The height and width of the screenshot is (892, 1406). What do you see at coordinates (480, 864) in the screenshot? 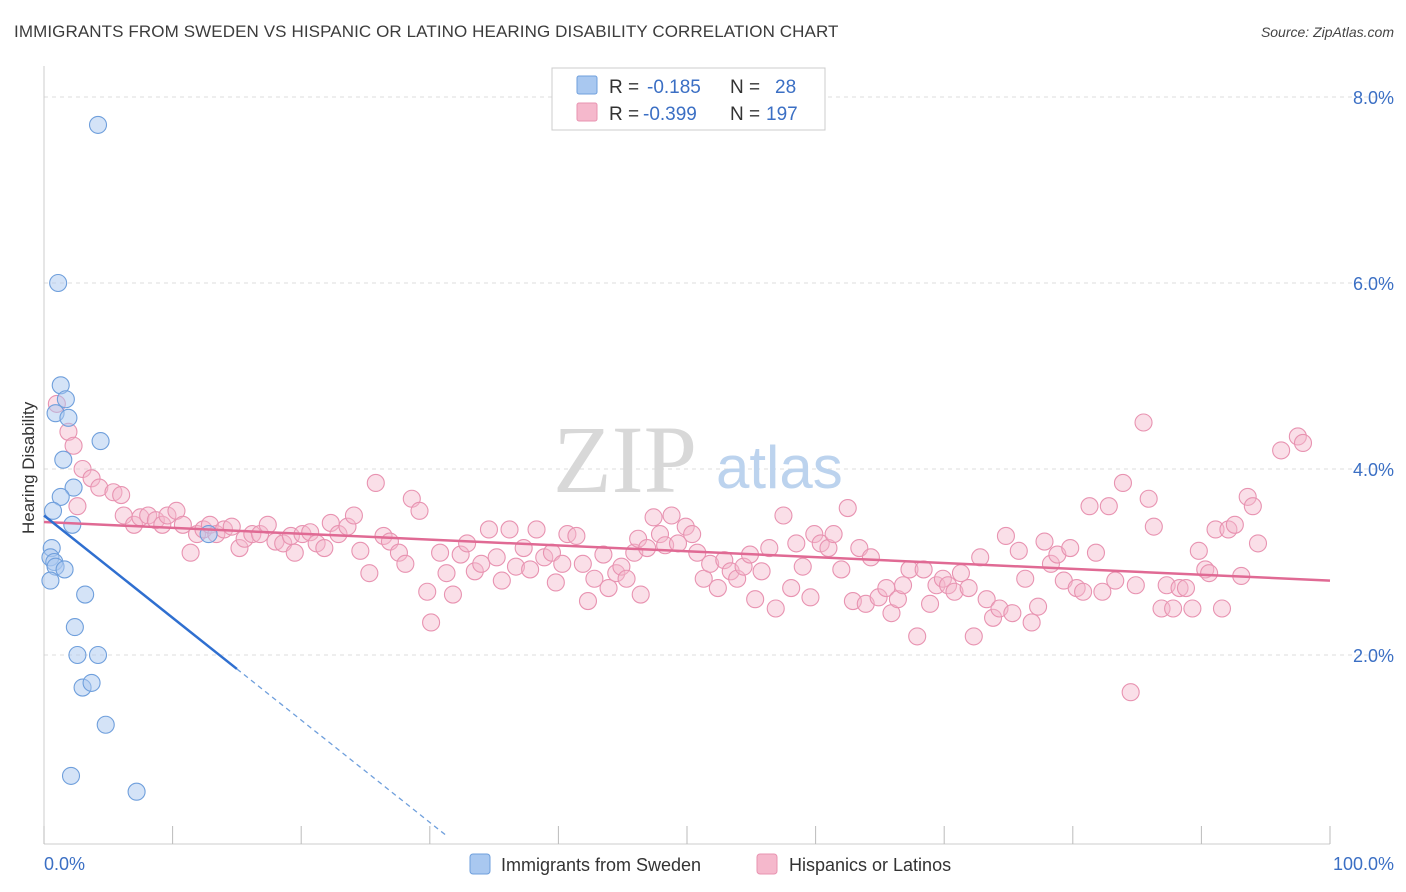
I see `bottom-legend-swatch-sweden` at bounding box center [480, 864].